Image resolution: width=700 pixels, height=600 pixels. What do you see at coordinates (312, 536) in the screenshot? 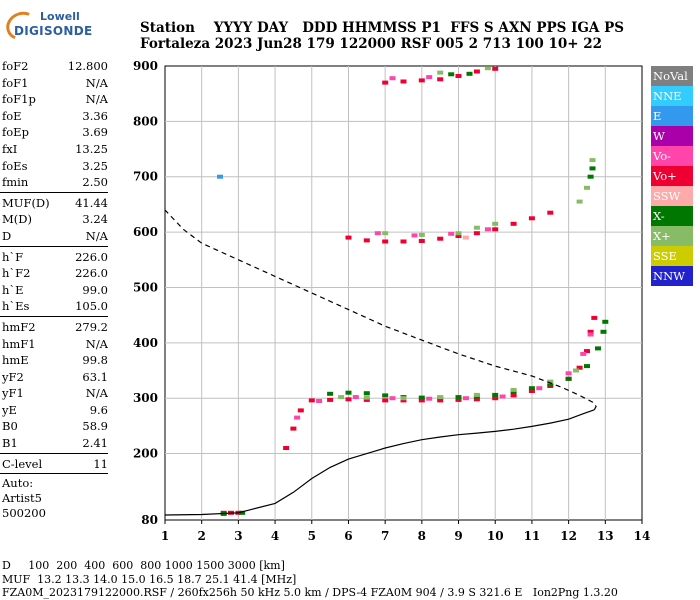
I see `x-tick-label: 5` at bounding box center [312, 536].